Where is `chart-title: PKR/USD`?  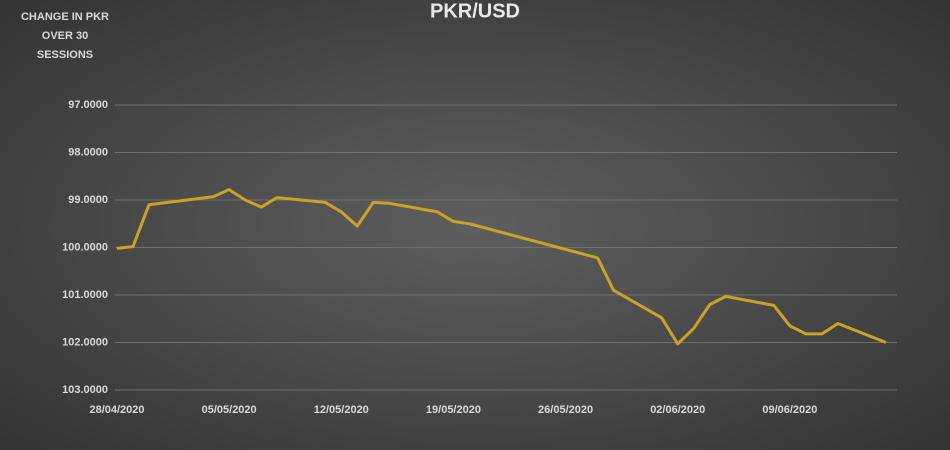
chart-title: PKR/USD is located at coordinates (475, 11).